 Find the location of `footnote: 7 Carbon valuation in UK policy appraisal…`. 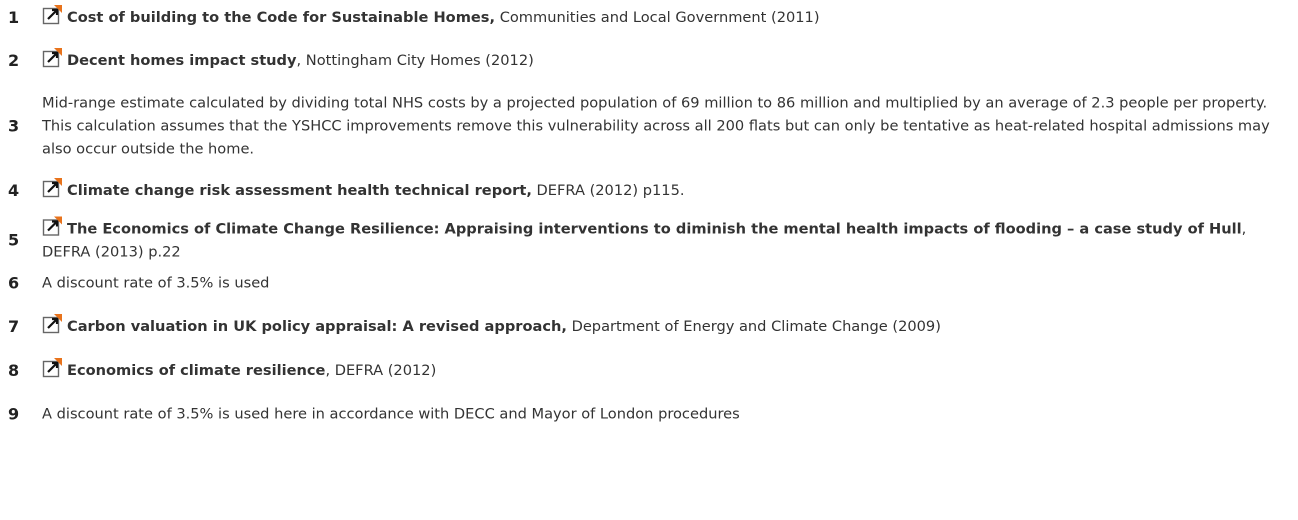

footnote: 7 Carbon valuation in UK policy appraisal… is located at coordinates (645, 326).